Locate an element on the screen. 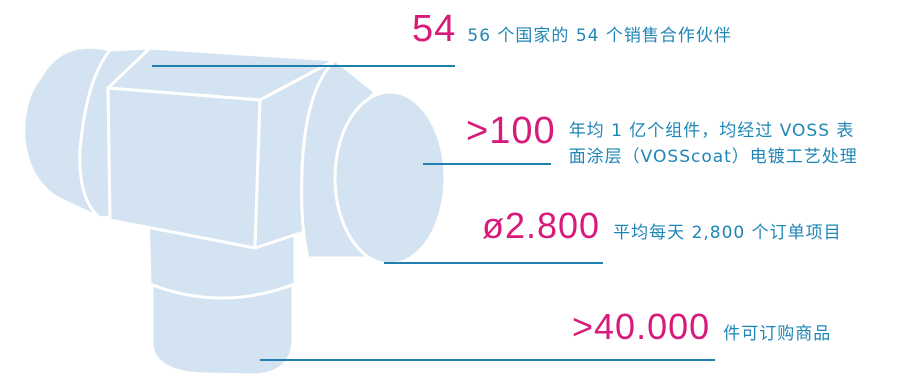  stat-value: 54 is located at coordinates (434, 29).